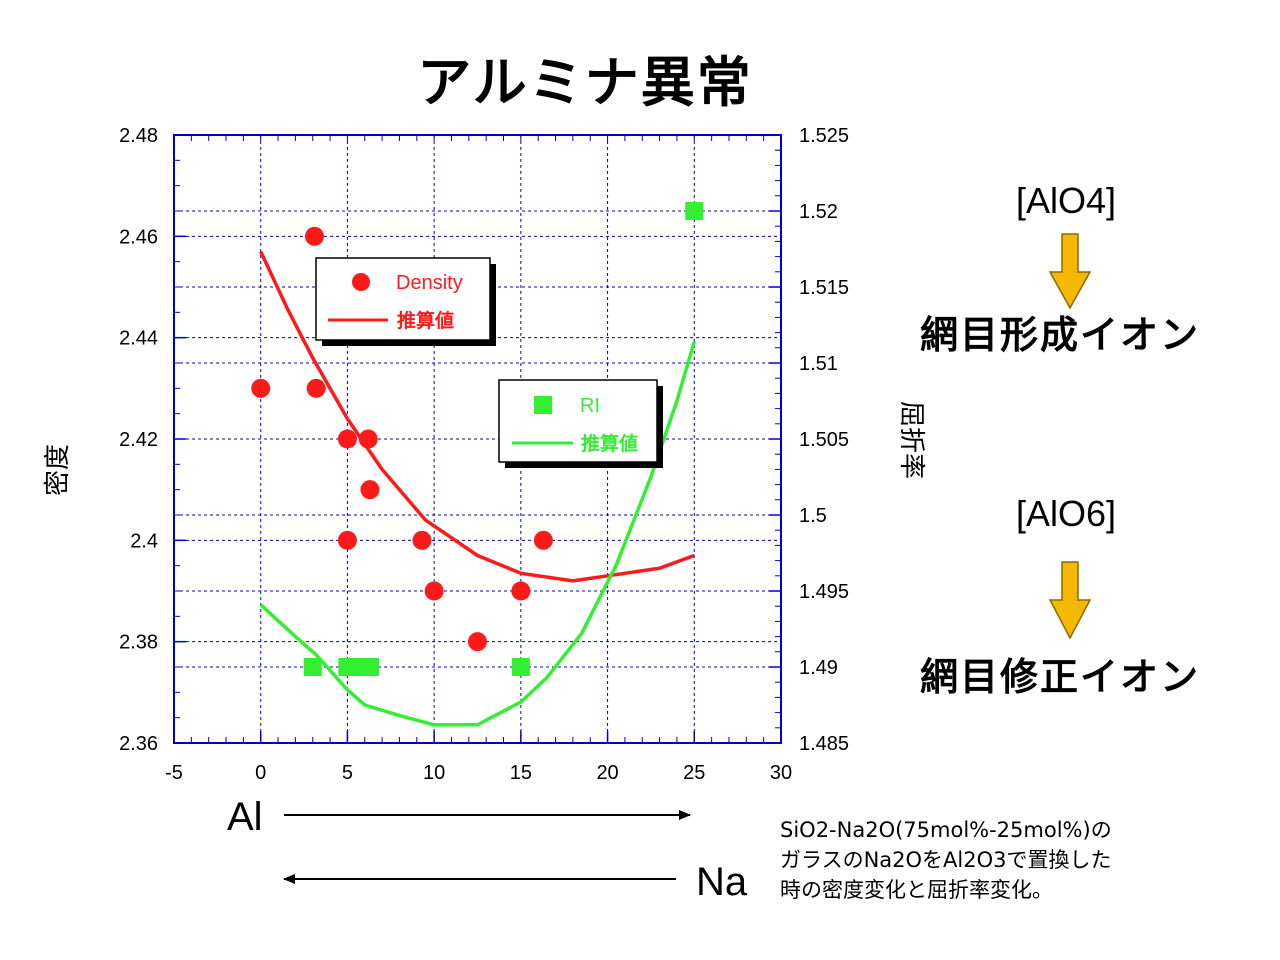  I want to click on al-label: Al, so click(245, 817).